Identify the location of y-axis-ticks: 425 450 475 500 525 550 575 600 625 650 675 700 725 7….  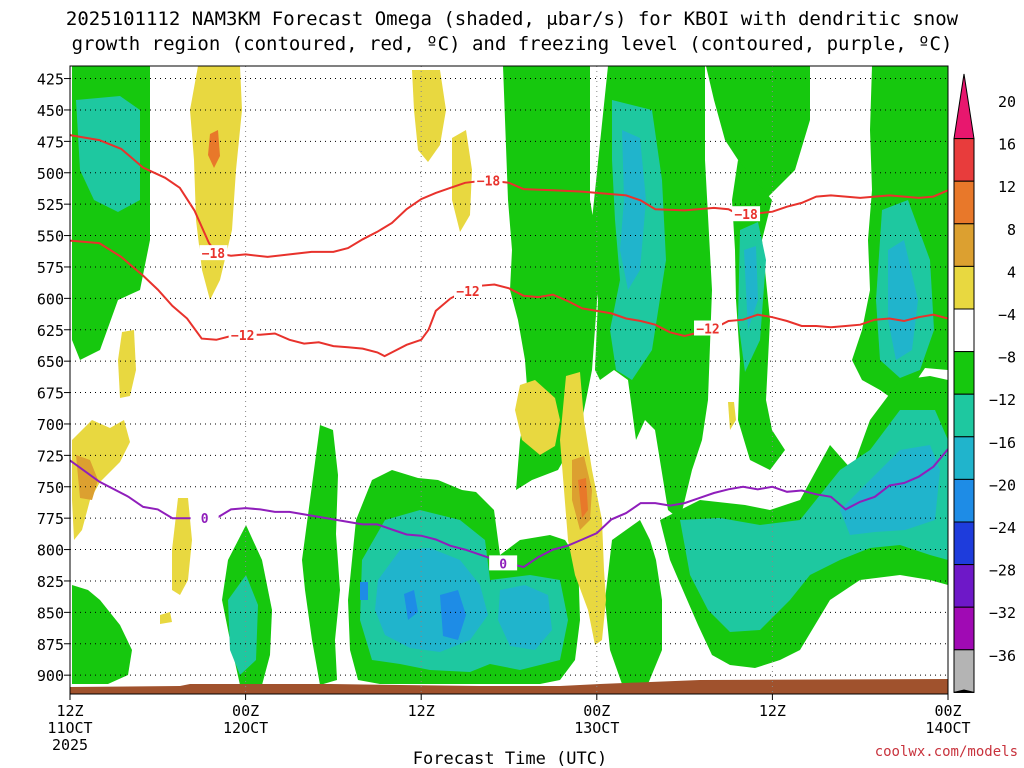
(53, 378).